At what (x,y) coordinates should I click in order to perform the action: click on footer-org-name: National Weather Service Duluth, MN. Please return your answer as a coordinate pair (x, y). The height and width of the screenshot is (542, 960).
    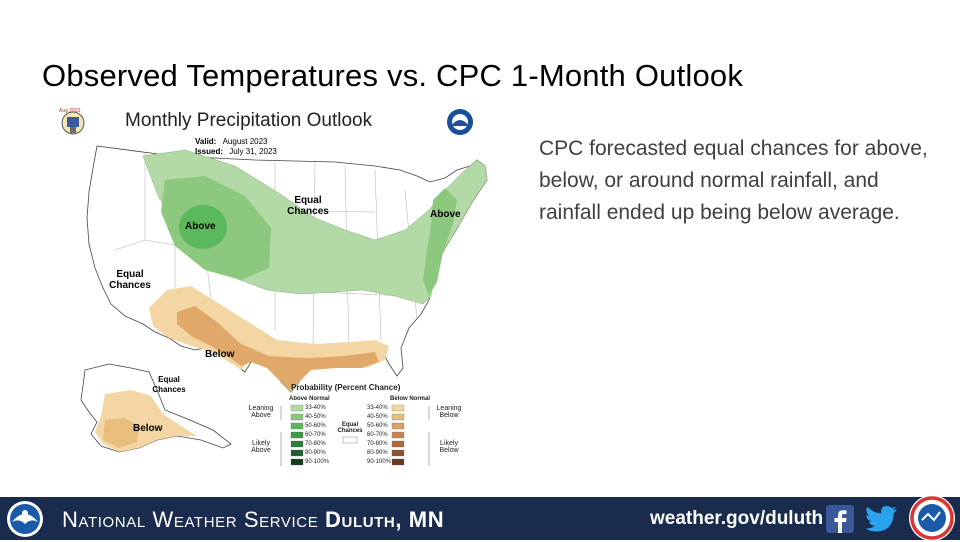
    Looking at the image, I should click on (253, 520).